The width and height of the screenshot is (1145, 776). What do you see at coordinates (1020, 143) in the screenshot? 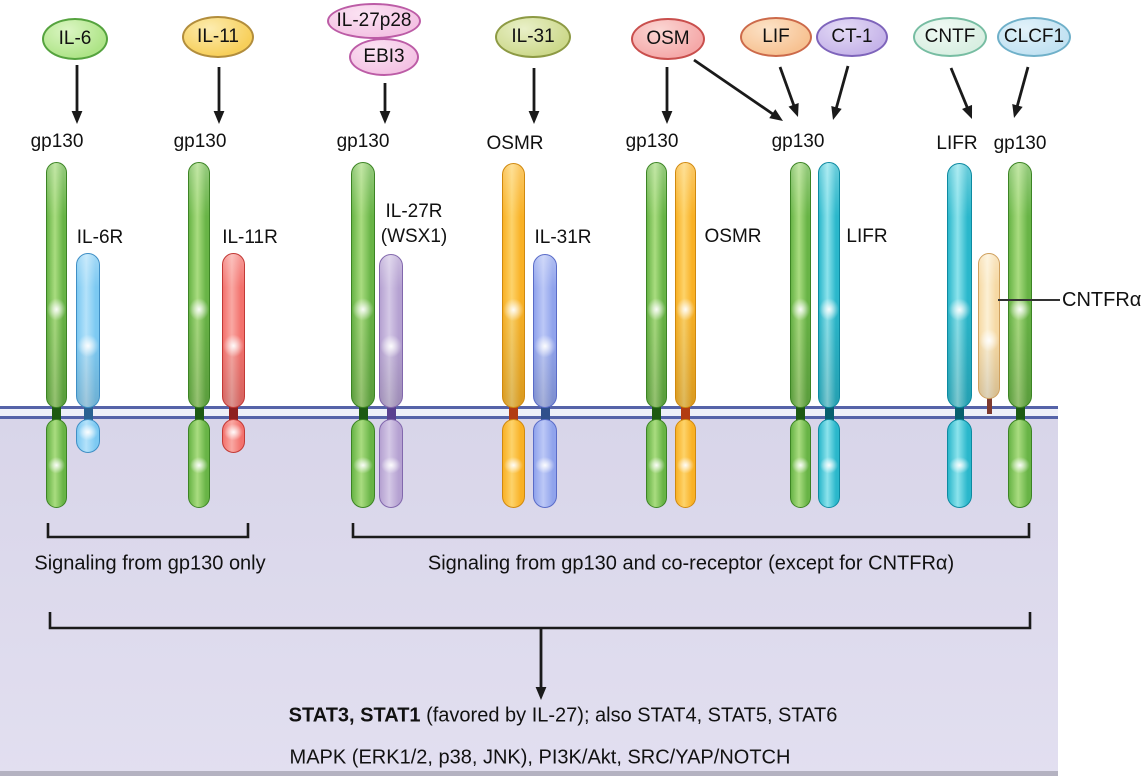
I see `receptor-label-gp130-14: gp130` at bounding box center [1020, 143].